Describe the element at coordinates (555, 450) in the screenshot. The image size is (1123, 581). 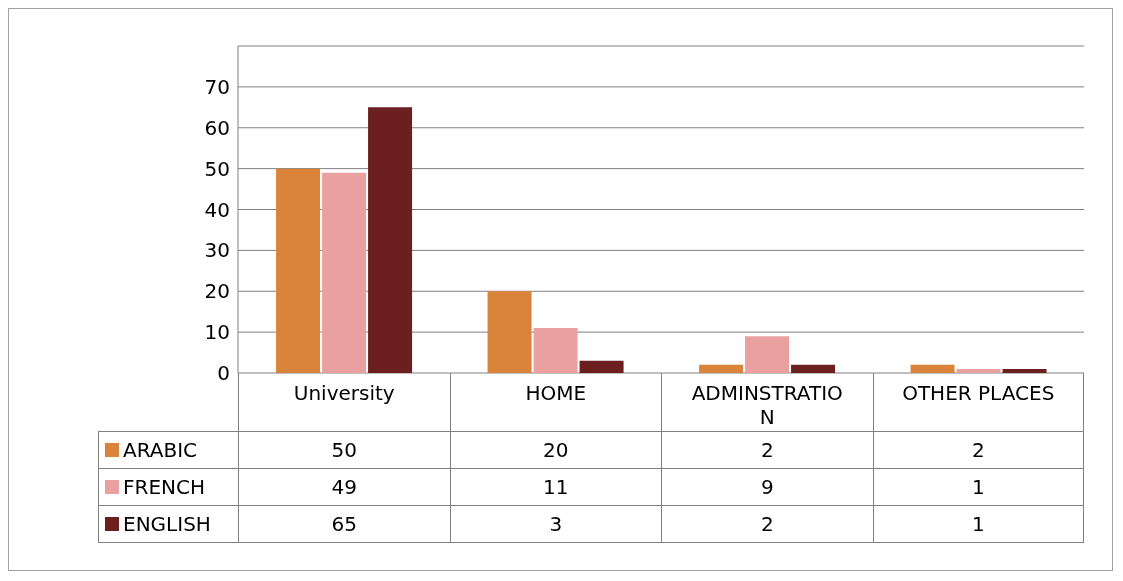
I see `data-label: 20` at that location.